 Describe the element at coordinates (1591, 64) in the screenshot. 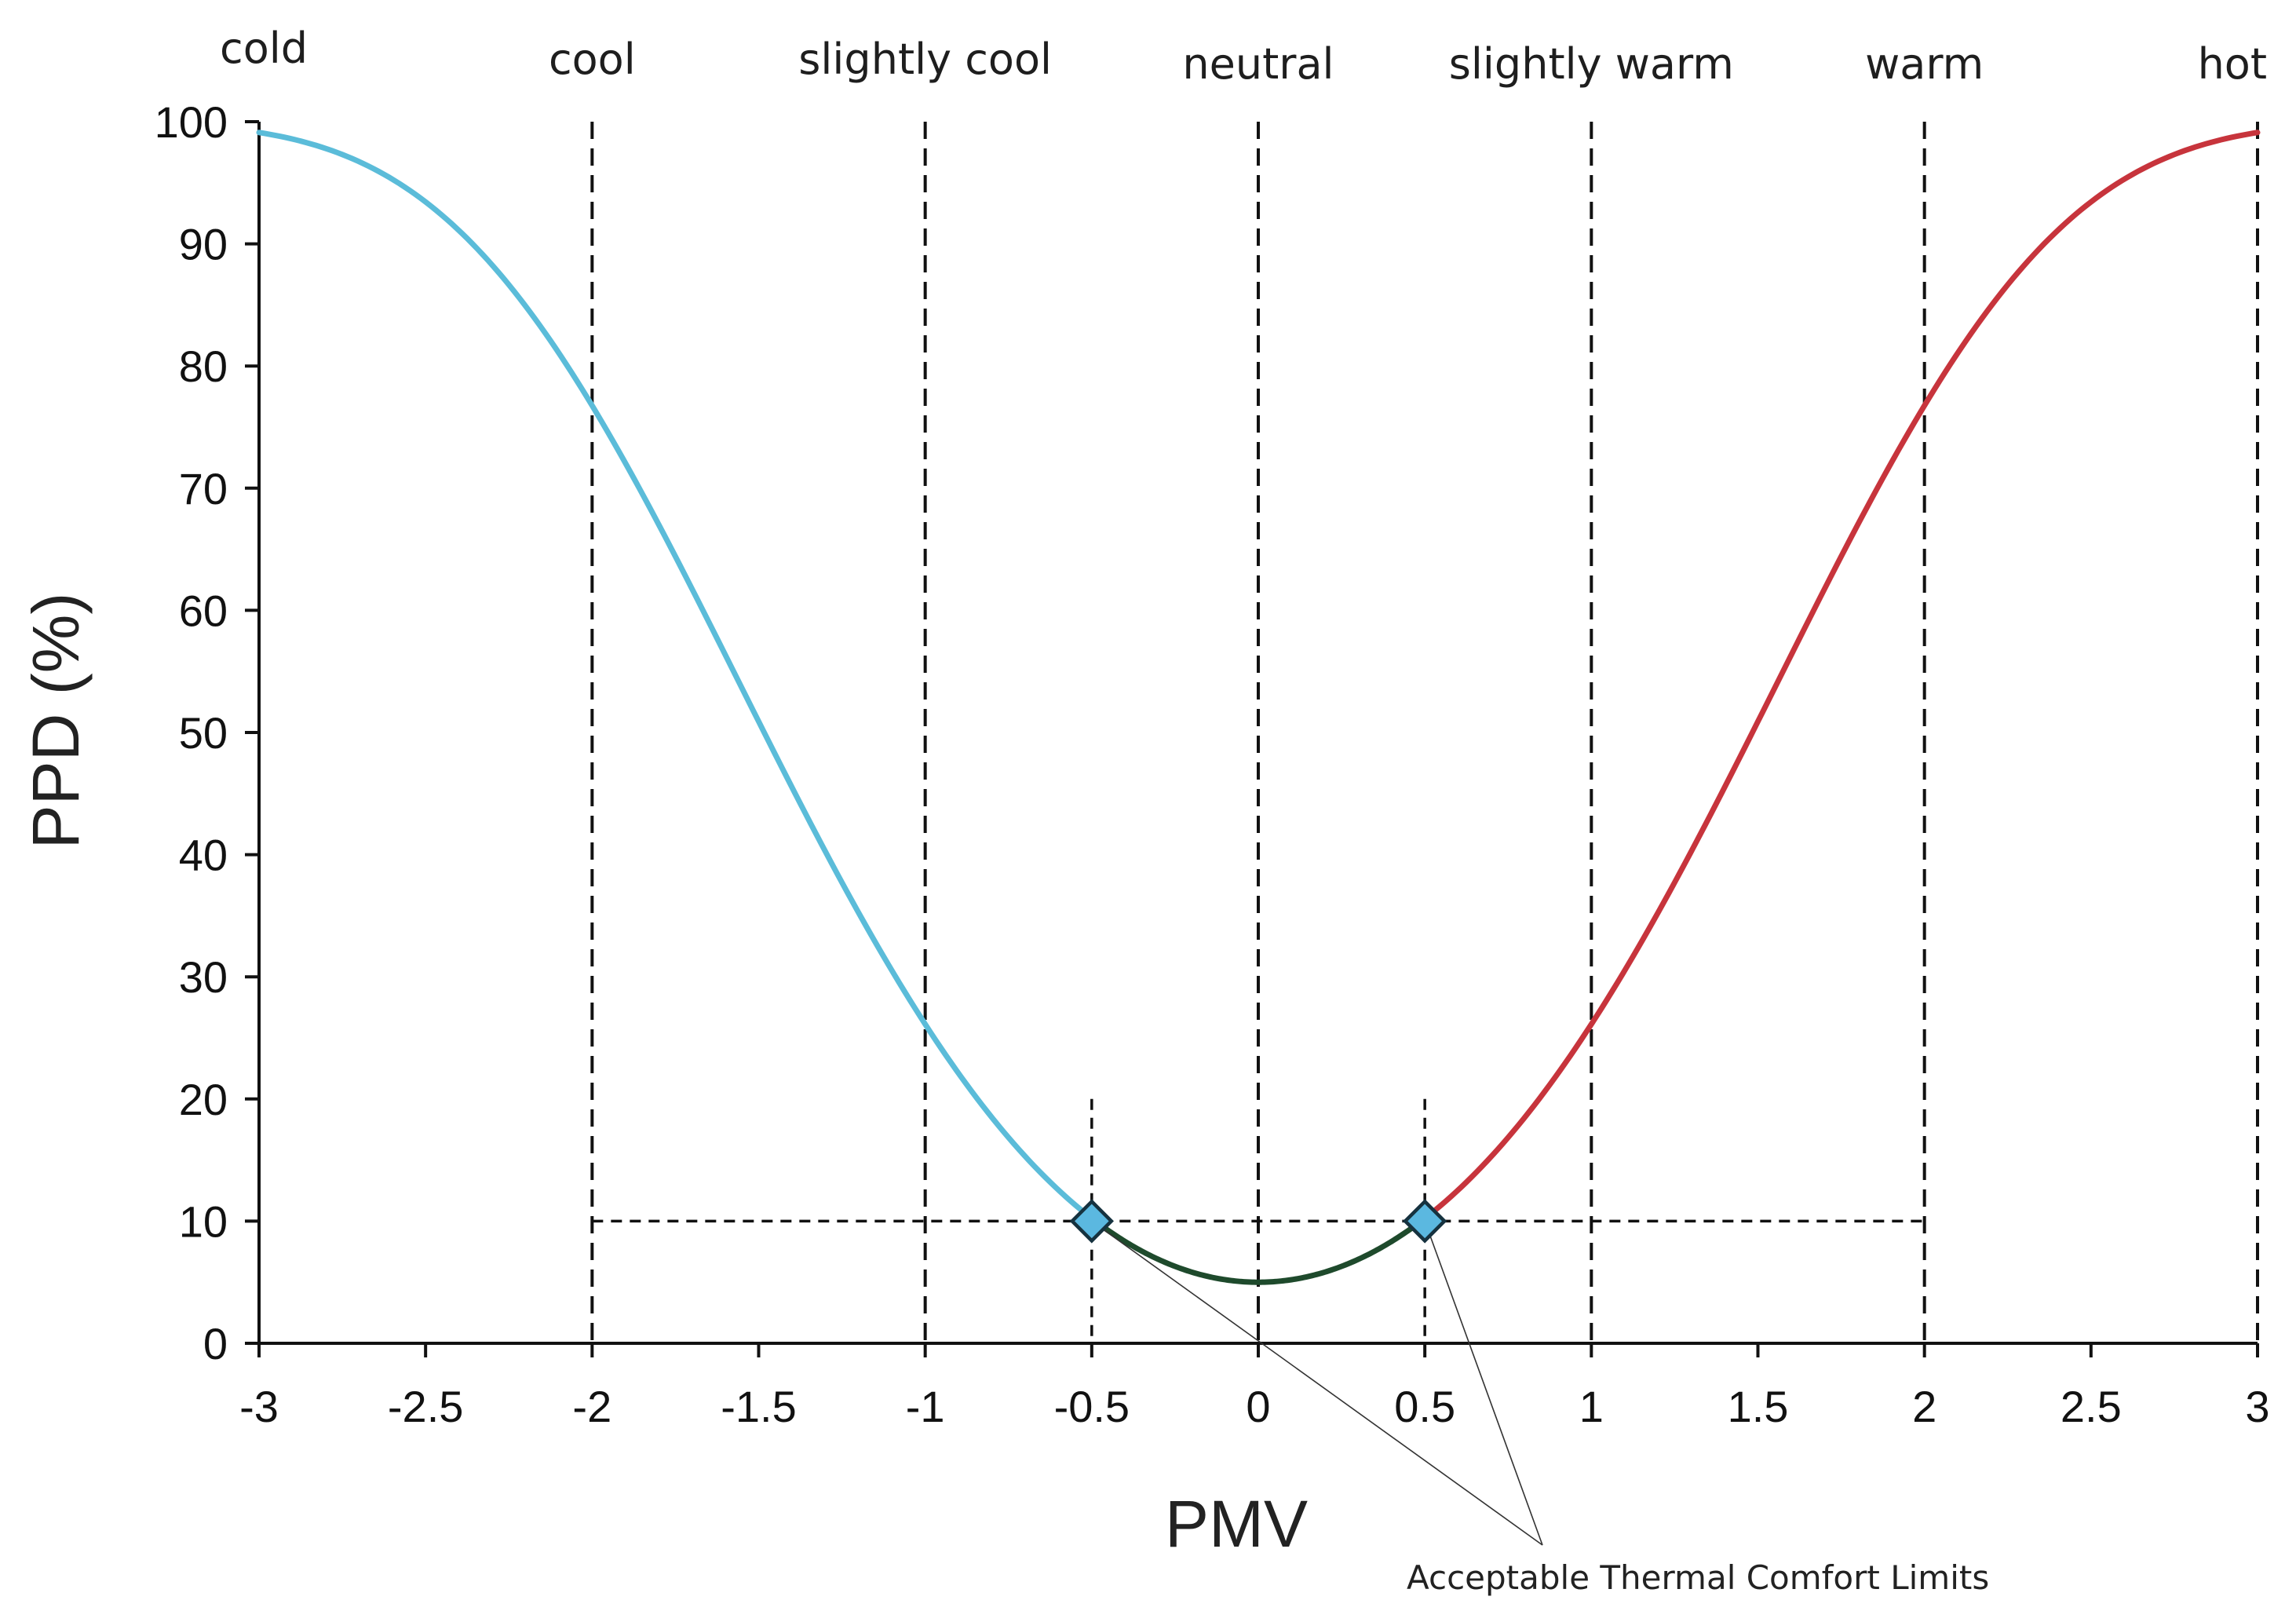

I see `sensation-label-slightly-warm: slightly warm` at that location.